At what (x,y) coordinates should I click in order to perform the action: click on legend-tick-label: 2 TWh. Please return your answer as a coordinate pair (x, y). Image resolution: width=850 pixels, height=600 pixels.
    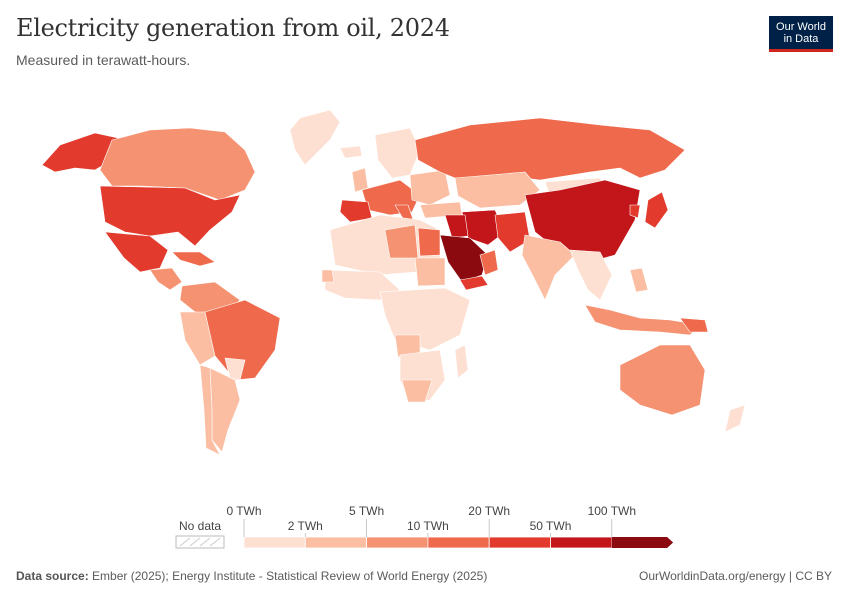
    Looking at the image, I should click on (305, 526).